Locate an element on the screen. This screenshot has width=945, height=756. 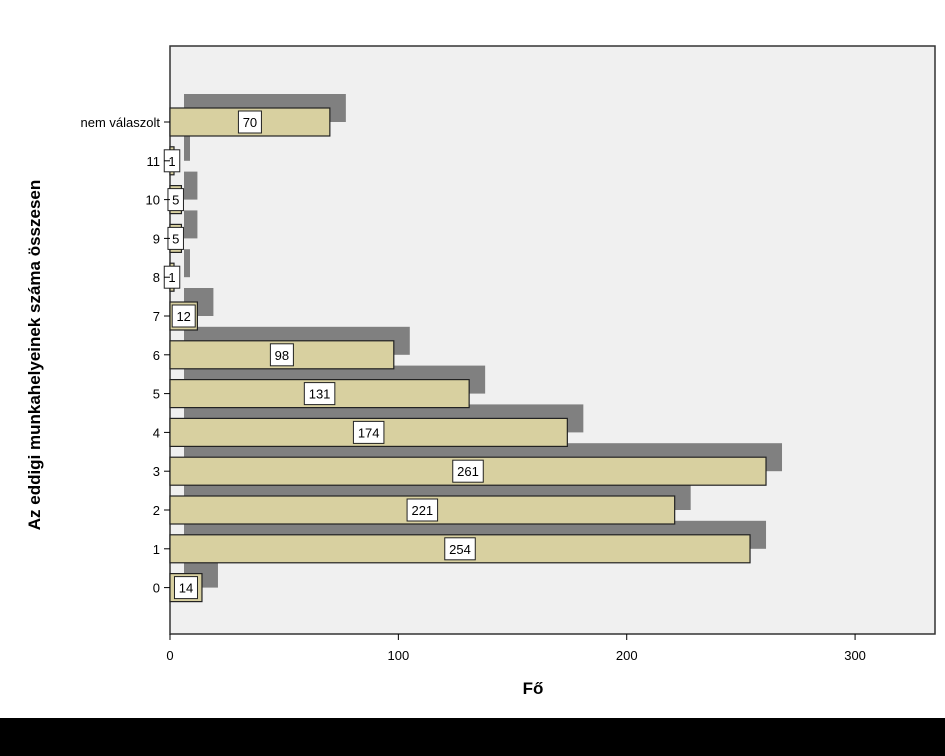
y-axis-title: Az eddigi munkahelyeinek száma összesen is located at coordinates (34, 355).